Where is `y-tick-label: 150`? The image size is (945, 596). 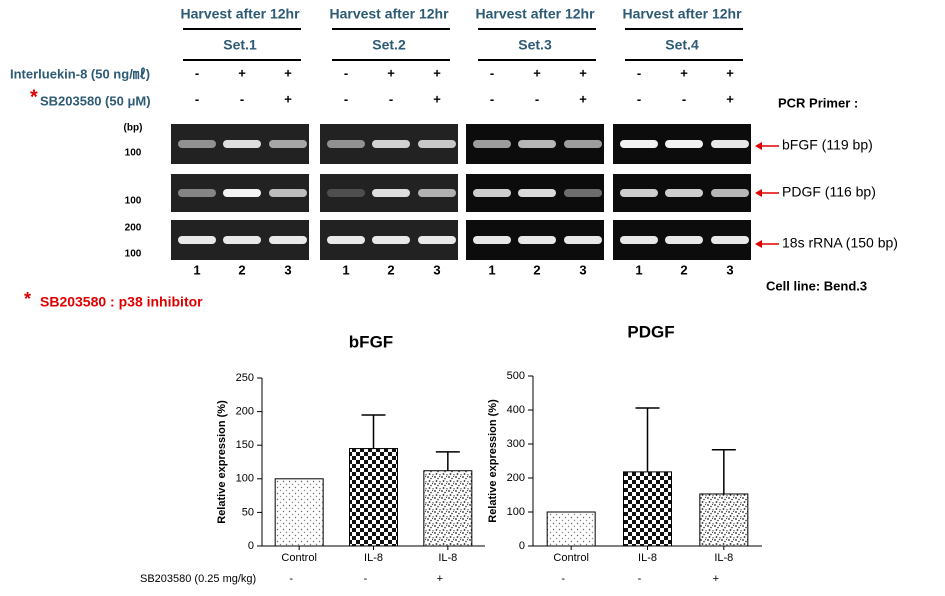
y-tick-label: 150 is located at coordinates (245, 445).